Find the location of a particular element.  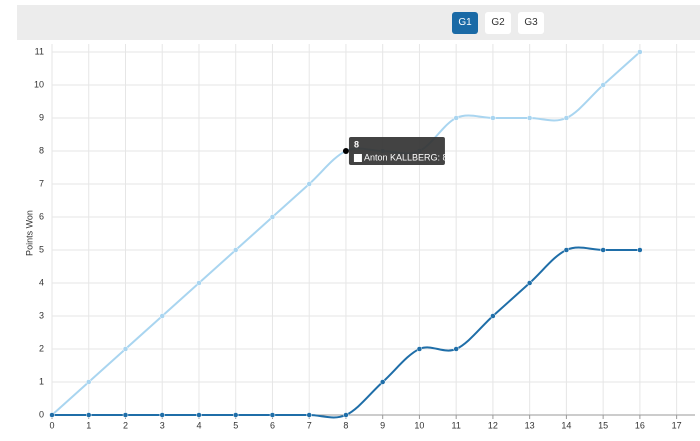

x-tick-label: 2 is located at coordinates (125, 425).